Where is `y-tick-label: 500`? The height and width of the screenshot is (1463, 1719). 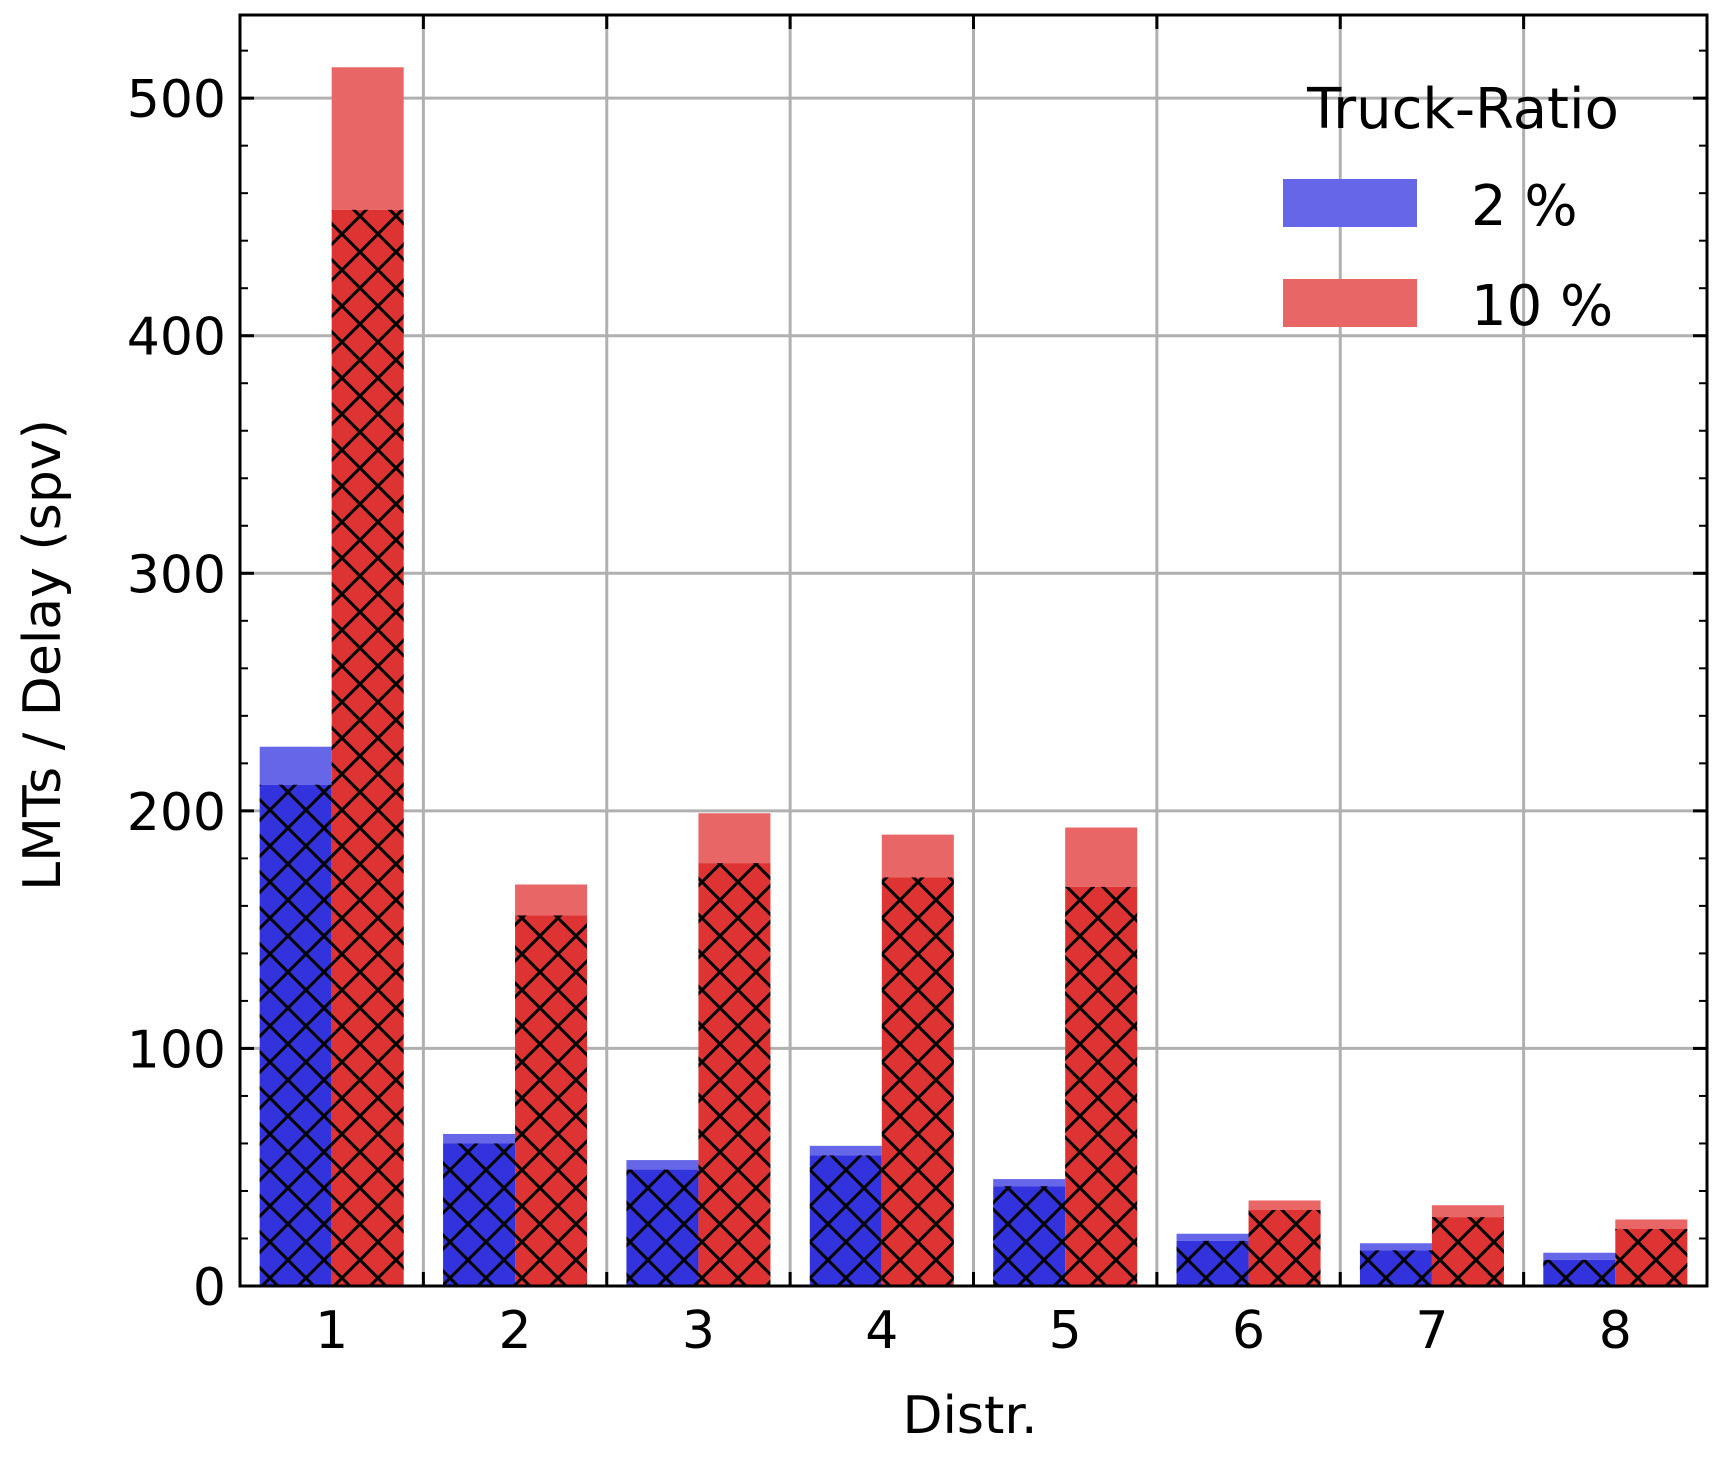
y-tick-label: 500 is located at coordinates (176, 100).